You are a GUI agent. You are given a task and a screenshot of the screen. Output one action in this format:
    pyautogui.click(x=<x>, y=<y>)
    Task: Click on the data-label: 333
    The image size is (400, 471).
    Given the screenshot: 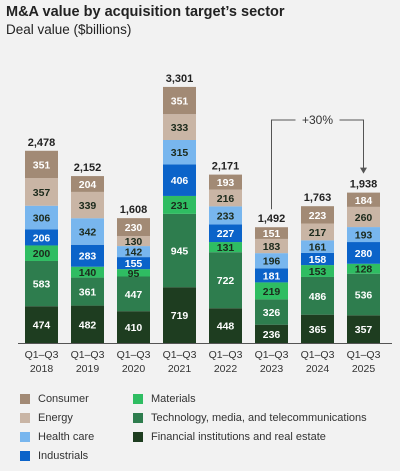 What is the action you would take?
    pyautogui.click(x=180, y=128)
    